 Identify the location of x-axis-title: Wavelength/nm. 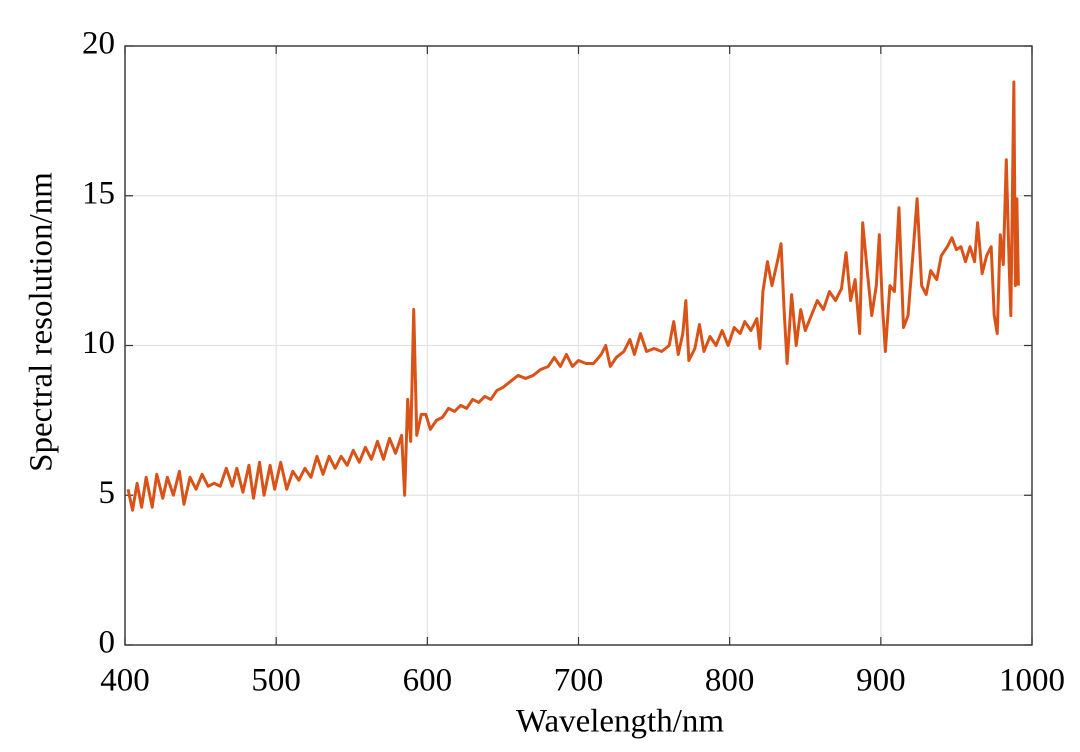
(620, 722).